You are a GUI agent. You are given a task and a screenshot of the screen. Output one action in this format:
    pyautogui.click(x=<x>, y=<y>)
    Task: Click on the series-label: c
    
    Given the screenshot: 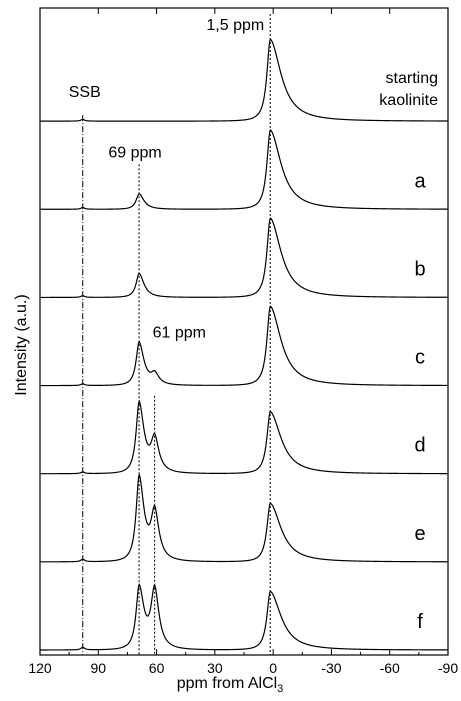 What is the action you would take?
    pyautogui.click(x=420, y=358)
    